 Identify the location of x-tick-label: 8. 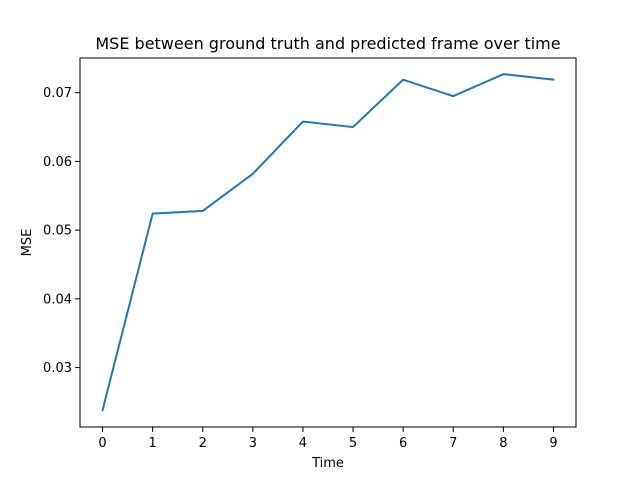
(503, 443).